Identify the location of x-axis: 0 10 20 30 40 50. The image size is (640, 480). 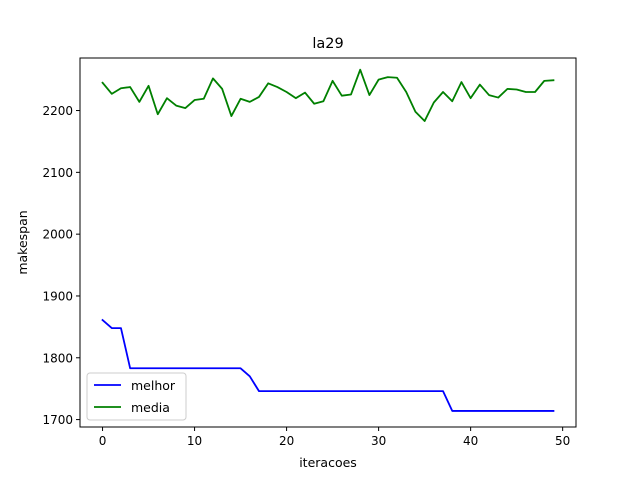
(334, 437).